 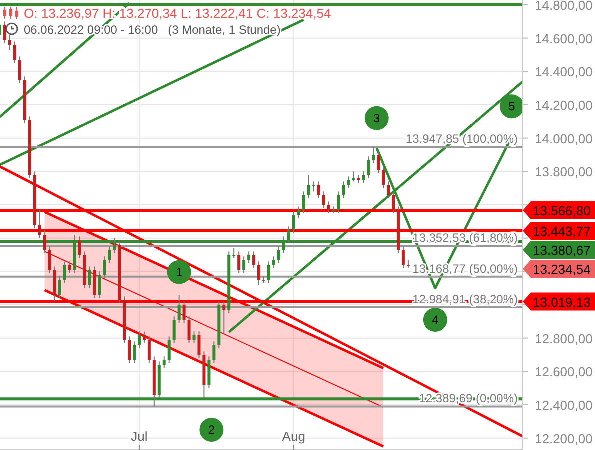 What do you see at coordinates (139, 436) in the screenshot?
I see `x-tick-label: Jul` at bounding box center [139, 436].